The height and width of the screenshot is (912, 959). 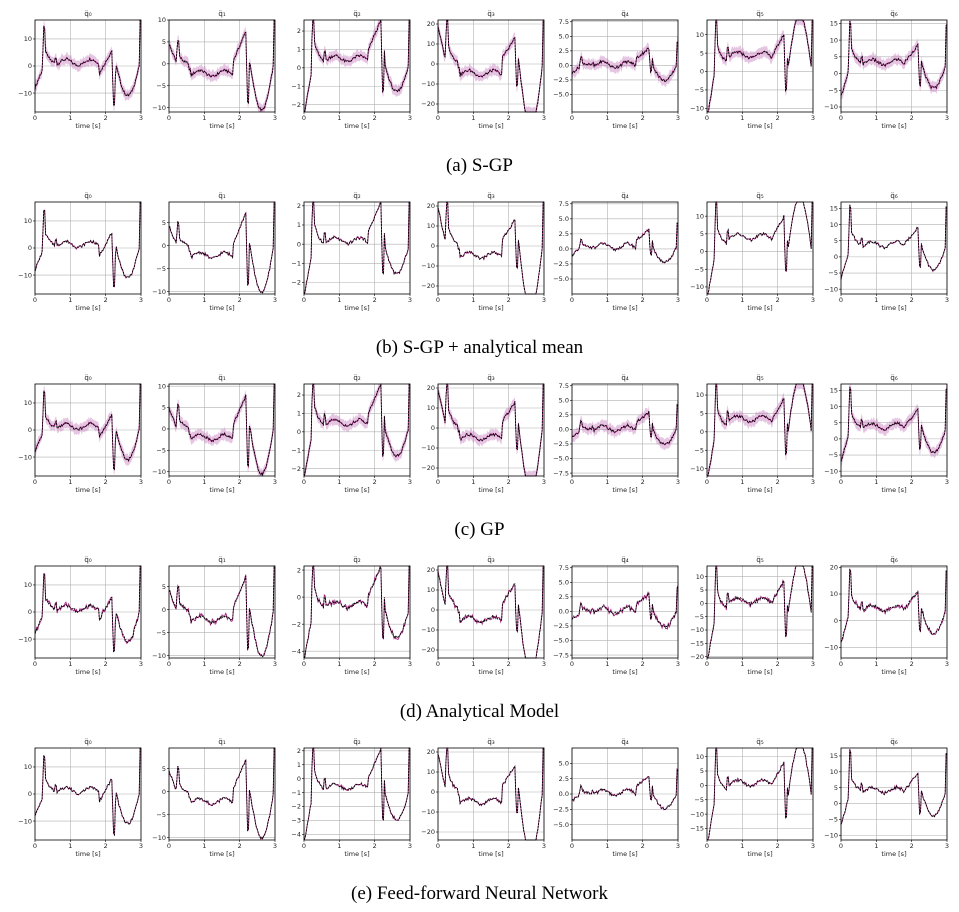 I want to click on subplot-1-5: q̈₅ 0 1 2 3 time [s] −10 −5 0 5 10, so click(x=752, y=70).